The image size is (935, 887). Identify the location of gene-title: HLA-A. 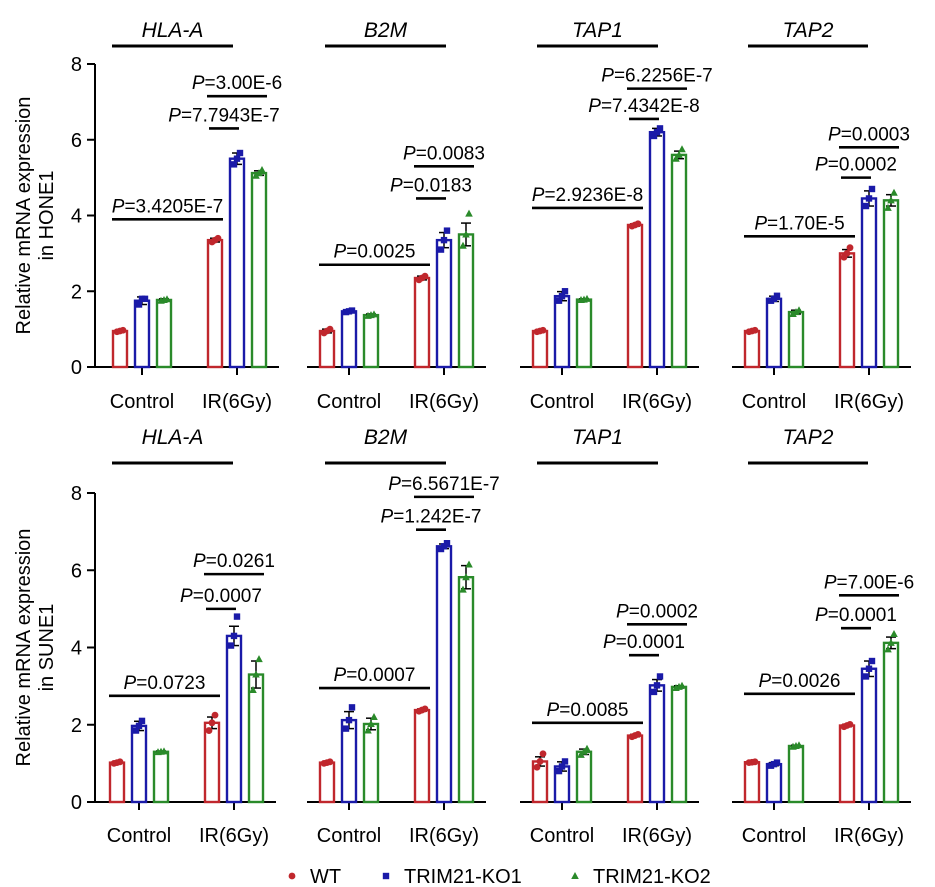
(173, 30).